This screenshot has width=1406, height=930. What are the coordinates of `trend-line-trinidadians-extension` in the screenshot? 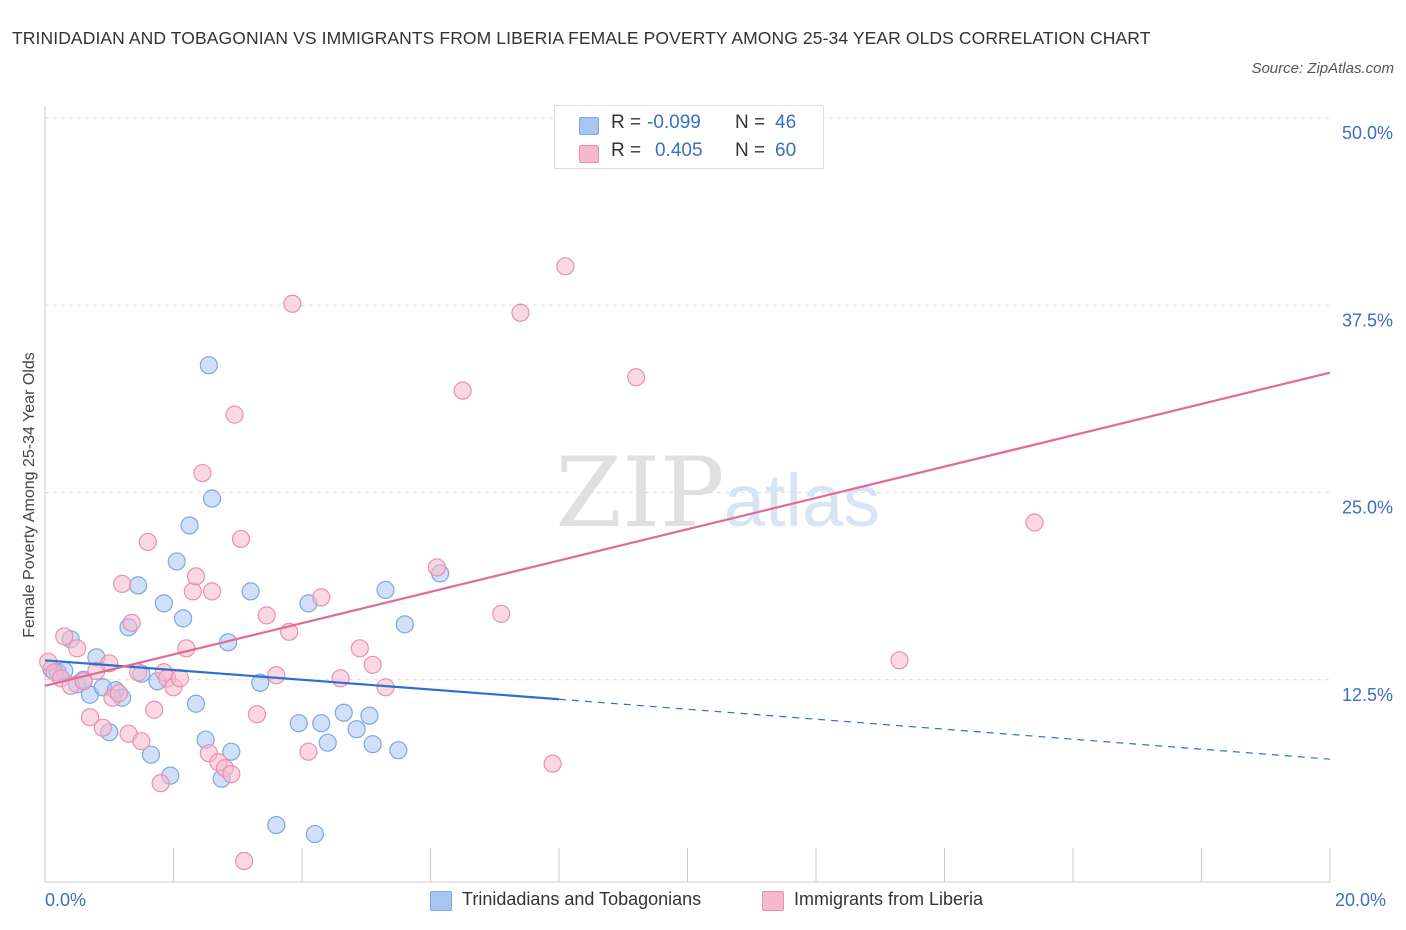 It's located at (944, 729).